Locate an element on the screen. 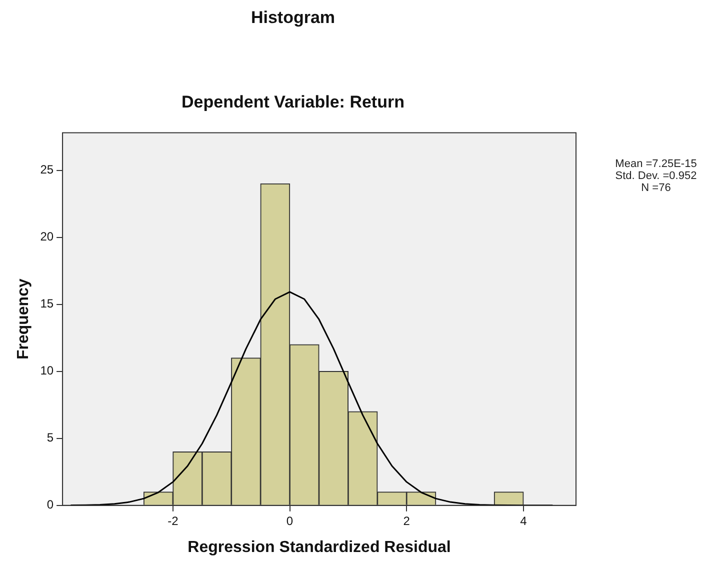 The height and width of the screenshot is (567, 720). x-tick-label: 0 is located at coordinates (290, 521).